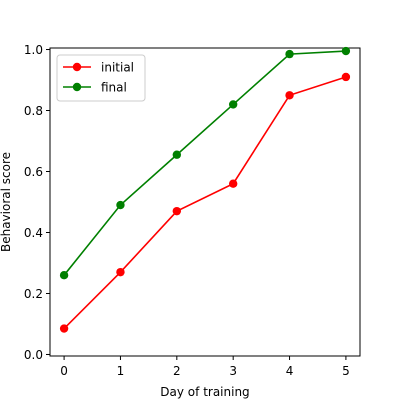 The image size is (400, 400). I want to click on y-tick-label: 0.0, so click(33, 355).